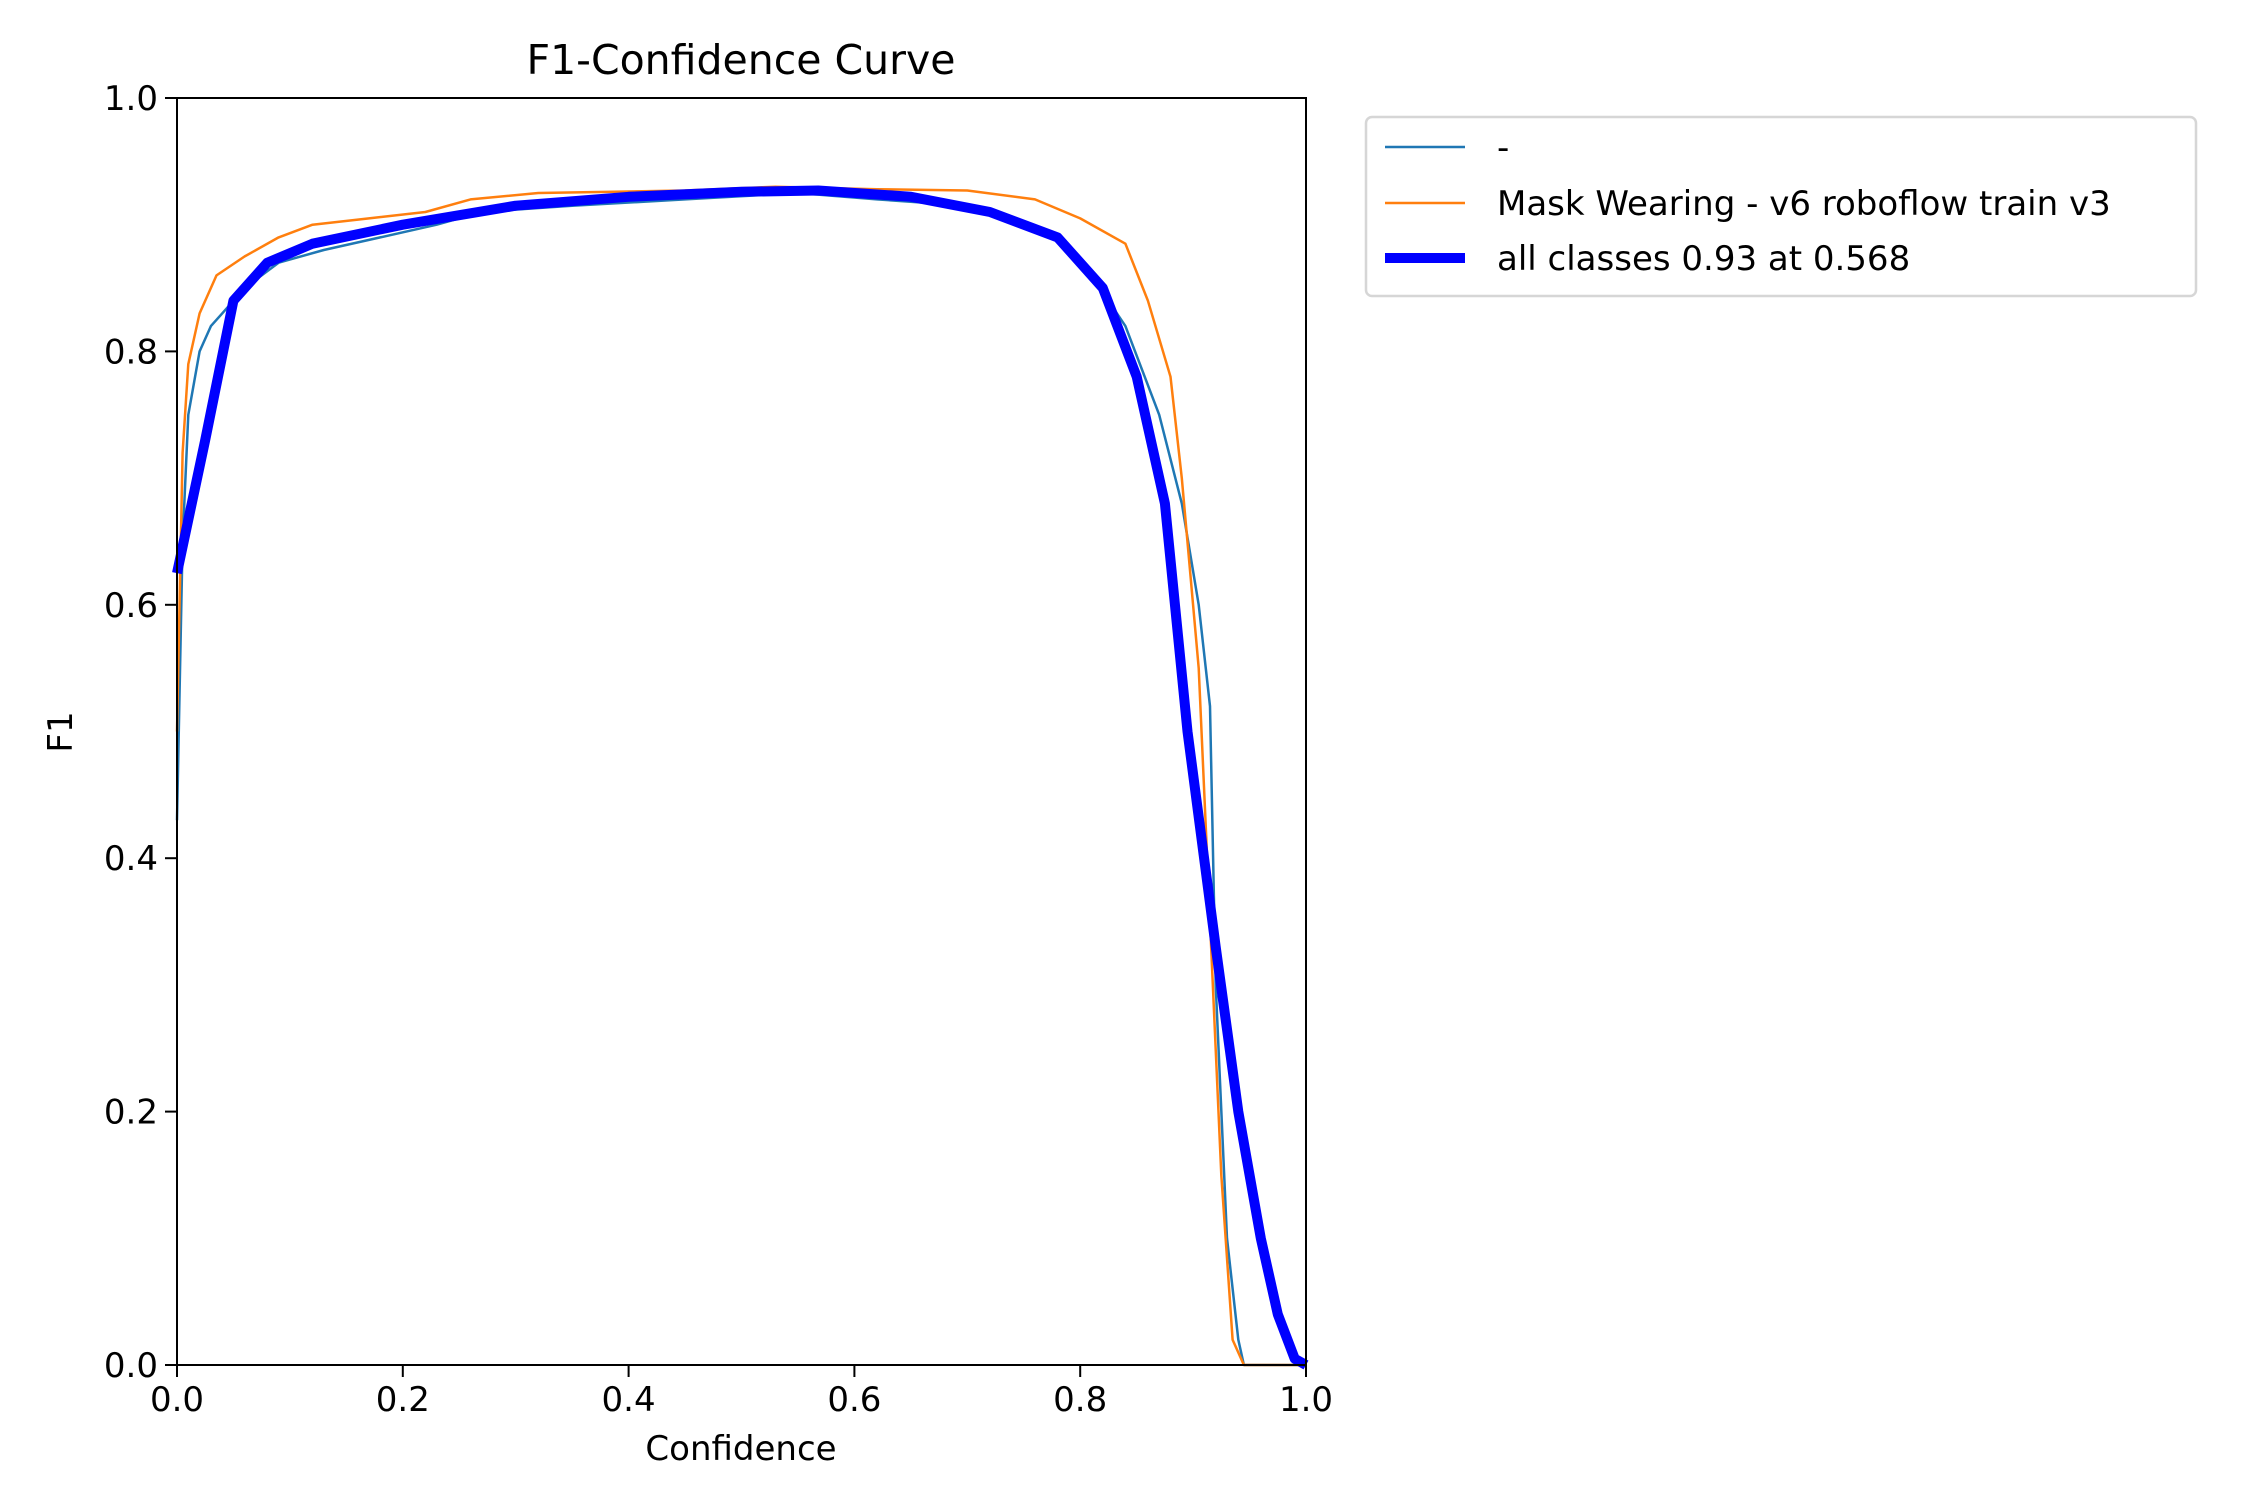 This screenshot has width=2250, height=1500. Describe the element at coordinates (131, 99) in the screenshot. I see `y-tick-label: 1.0` at that location.